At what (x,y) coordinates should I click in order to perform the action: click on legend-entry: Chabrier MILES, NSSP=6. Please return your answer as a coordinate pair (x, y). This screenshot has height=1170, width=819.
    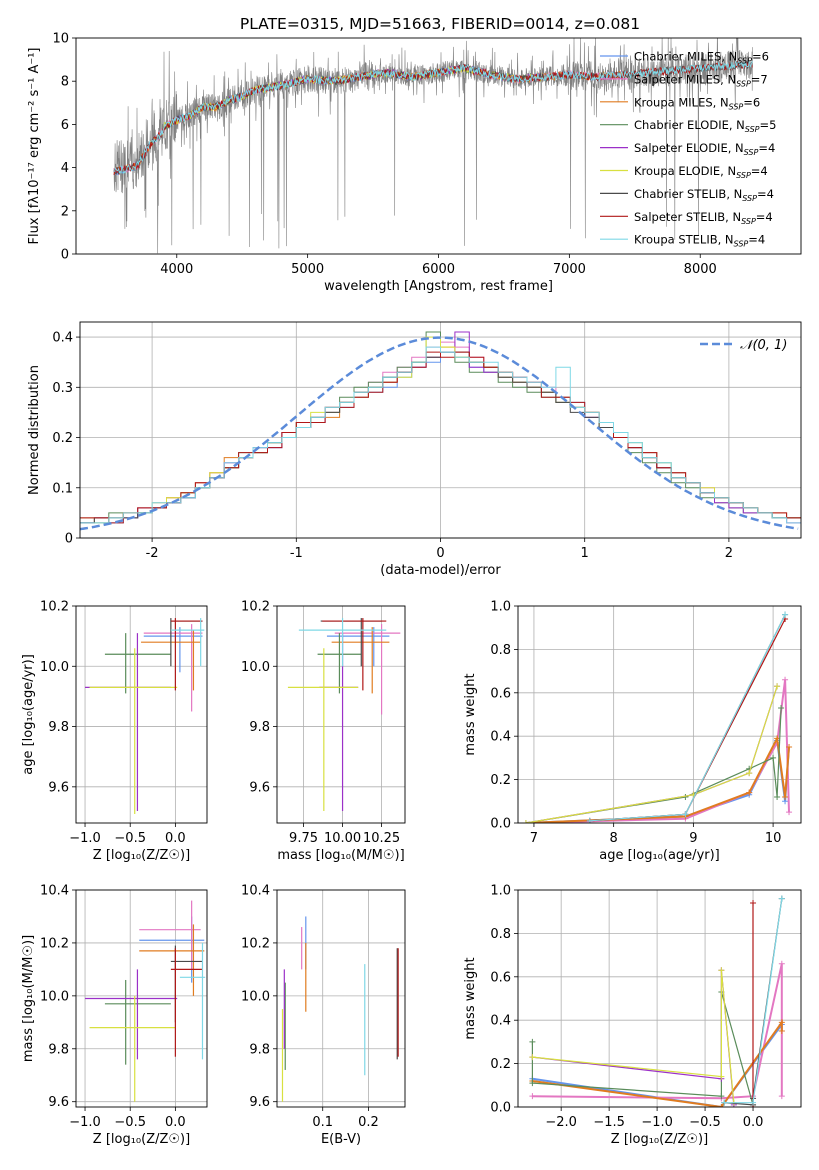
    Looking at the image, I should click on (701, 58).